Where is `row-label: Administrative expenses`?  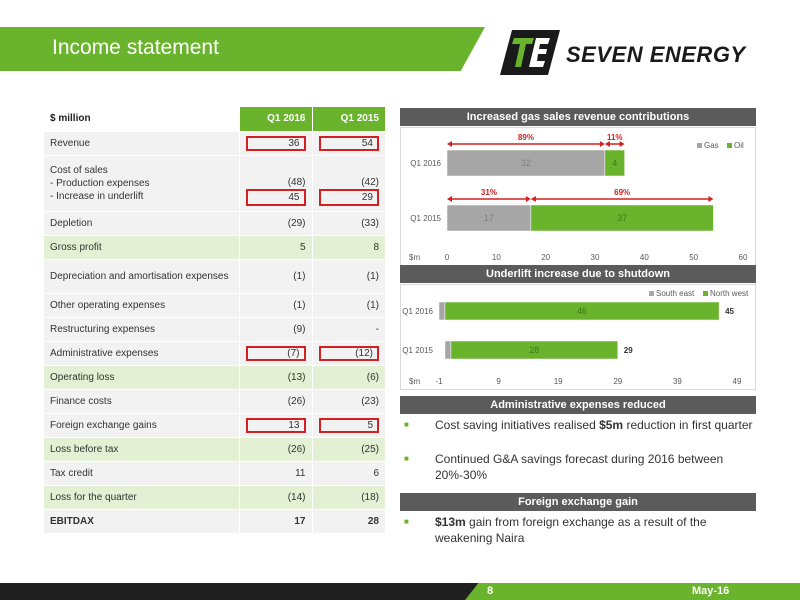
row-label: Administrative expenses is located at coordinates (141, 353).